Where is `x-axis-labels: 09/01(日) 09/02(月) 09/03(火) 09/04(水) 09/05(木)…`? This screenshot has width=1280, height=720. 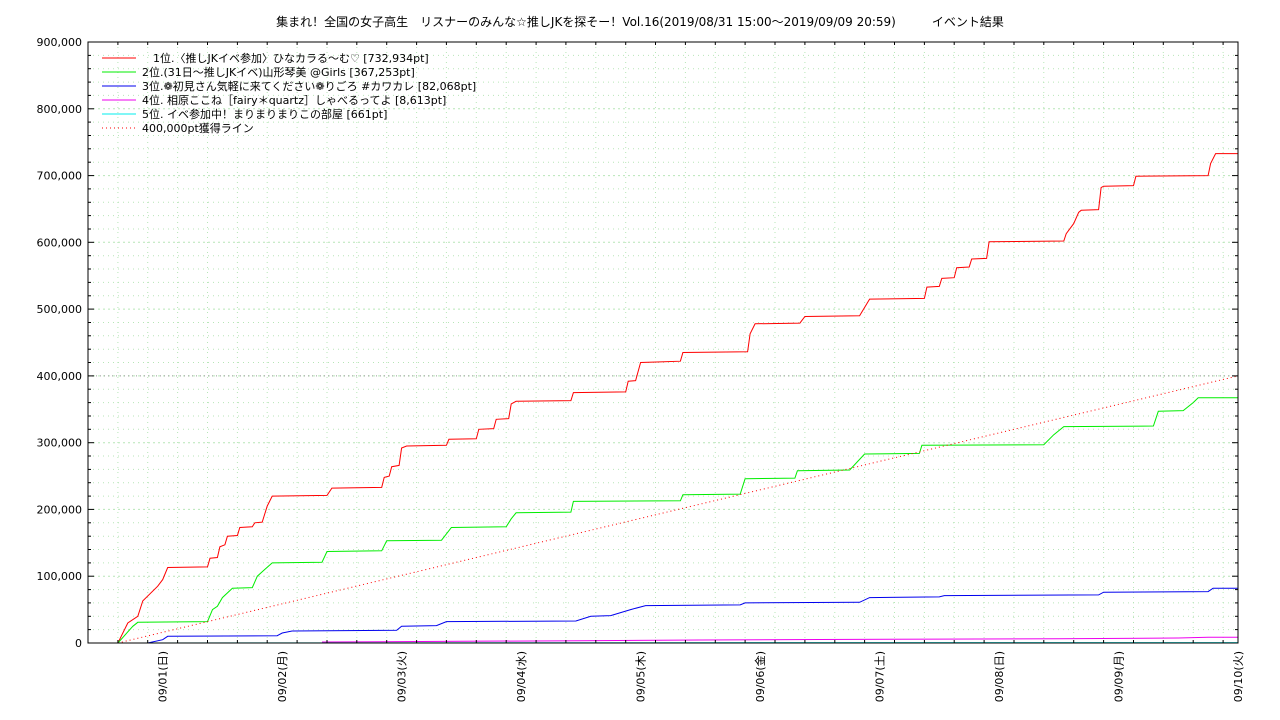
x-axis-labels: 09/01(日) 09/02(月) 09/03(火) 09/04(水) 09/05(木)… is located at coordinates (701, 676).